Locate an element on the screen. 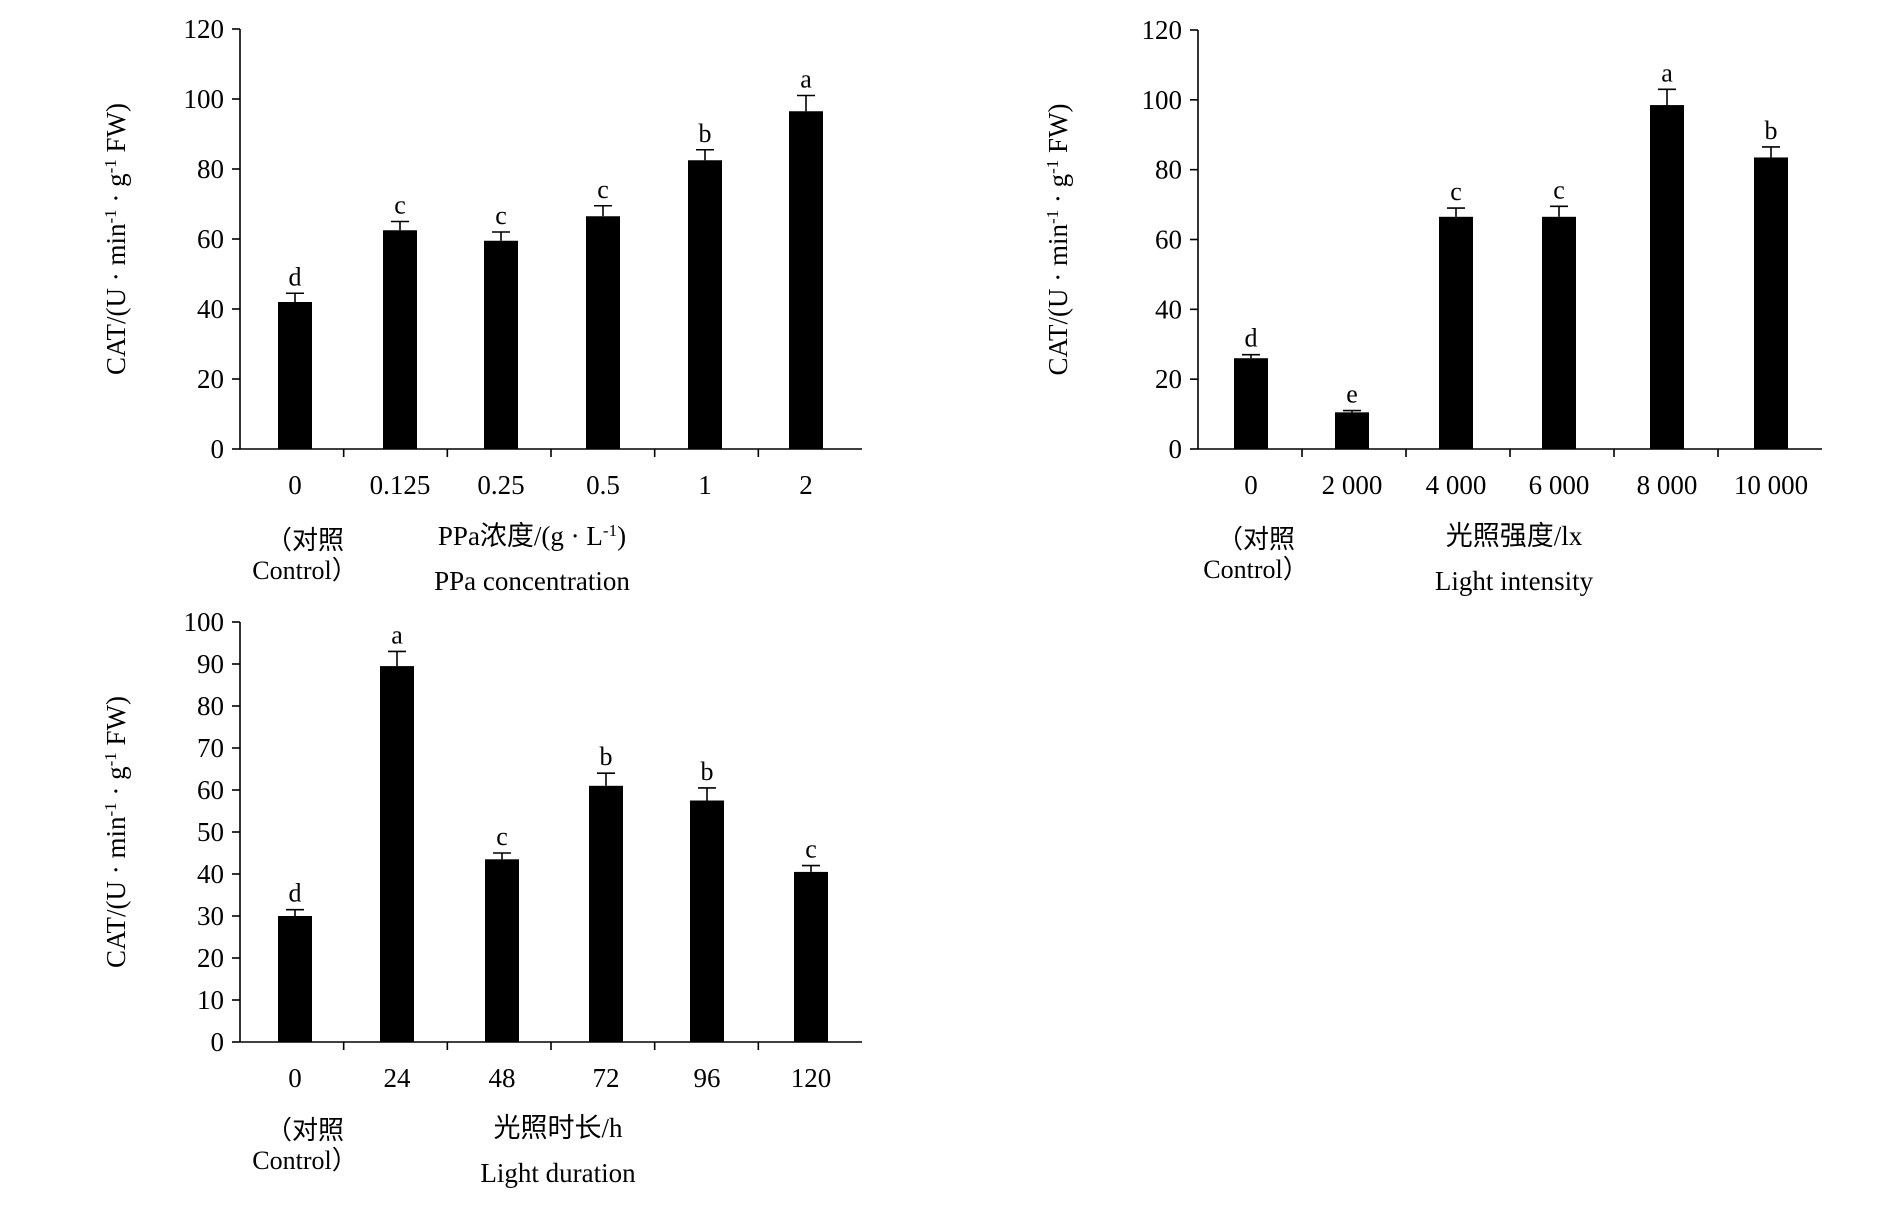 The image size is (1890, 1206). x-tick-label: 10 000 is located at coordinates (1771, 485).